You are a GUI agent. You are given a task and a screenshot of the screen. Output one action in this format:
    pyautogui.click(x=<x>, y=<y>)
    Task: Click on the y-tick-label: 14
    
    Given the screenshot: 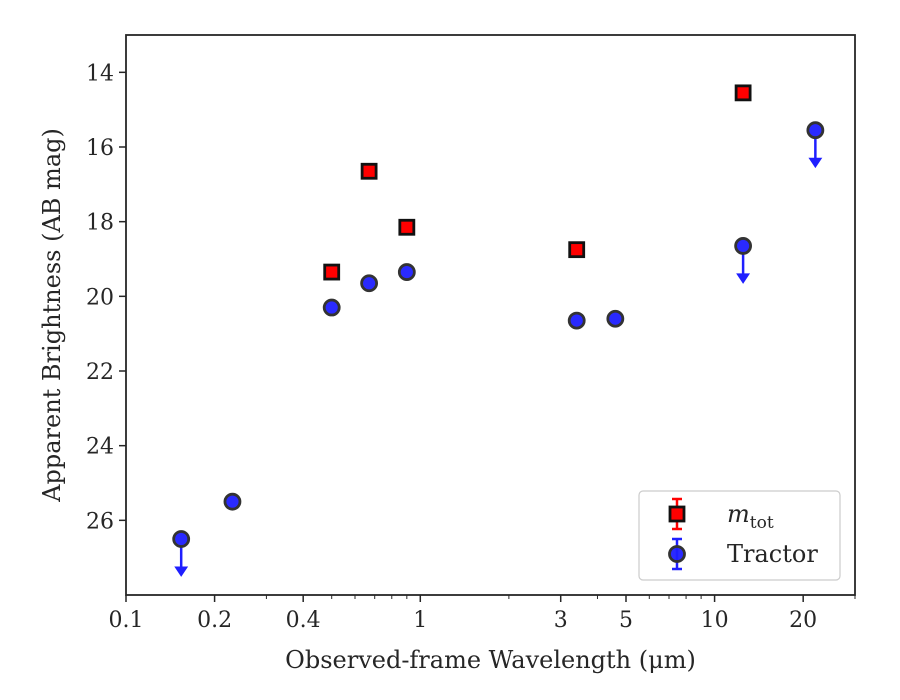 What is the action you would take?
    pyautogui.click(x=100, y=73)
    